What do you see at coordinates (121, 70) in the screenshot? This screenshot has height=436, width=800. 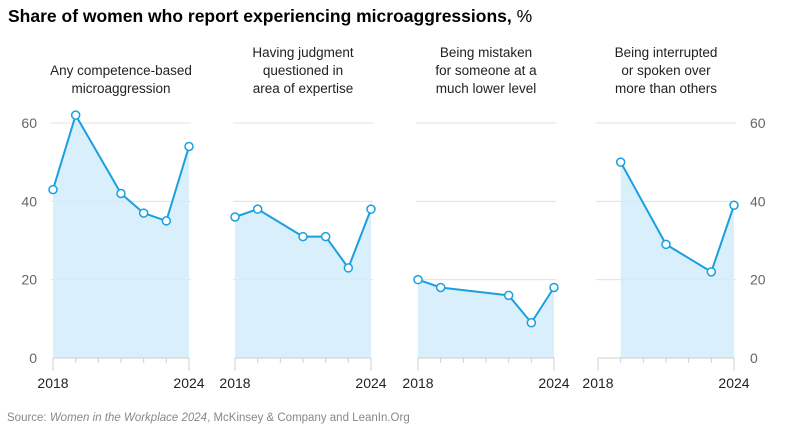 I see `panel-title-line: Any competence-based` at bounding box center [121, 70].